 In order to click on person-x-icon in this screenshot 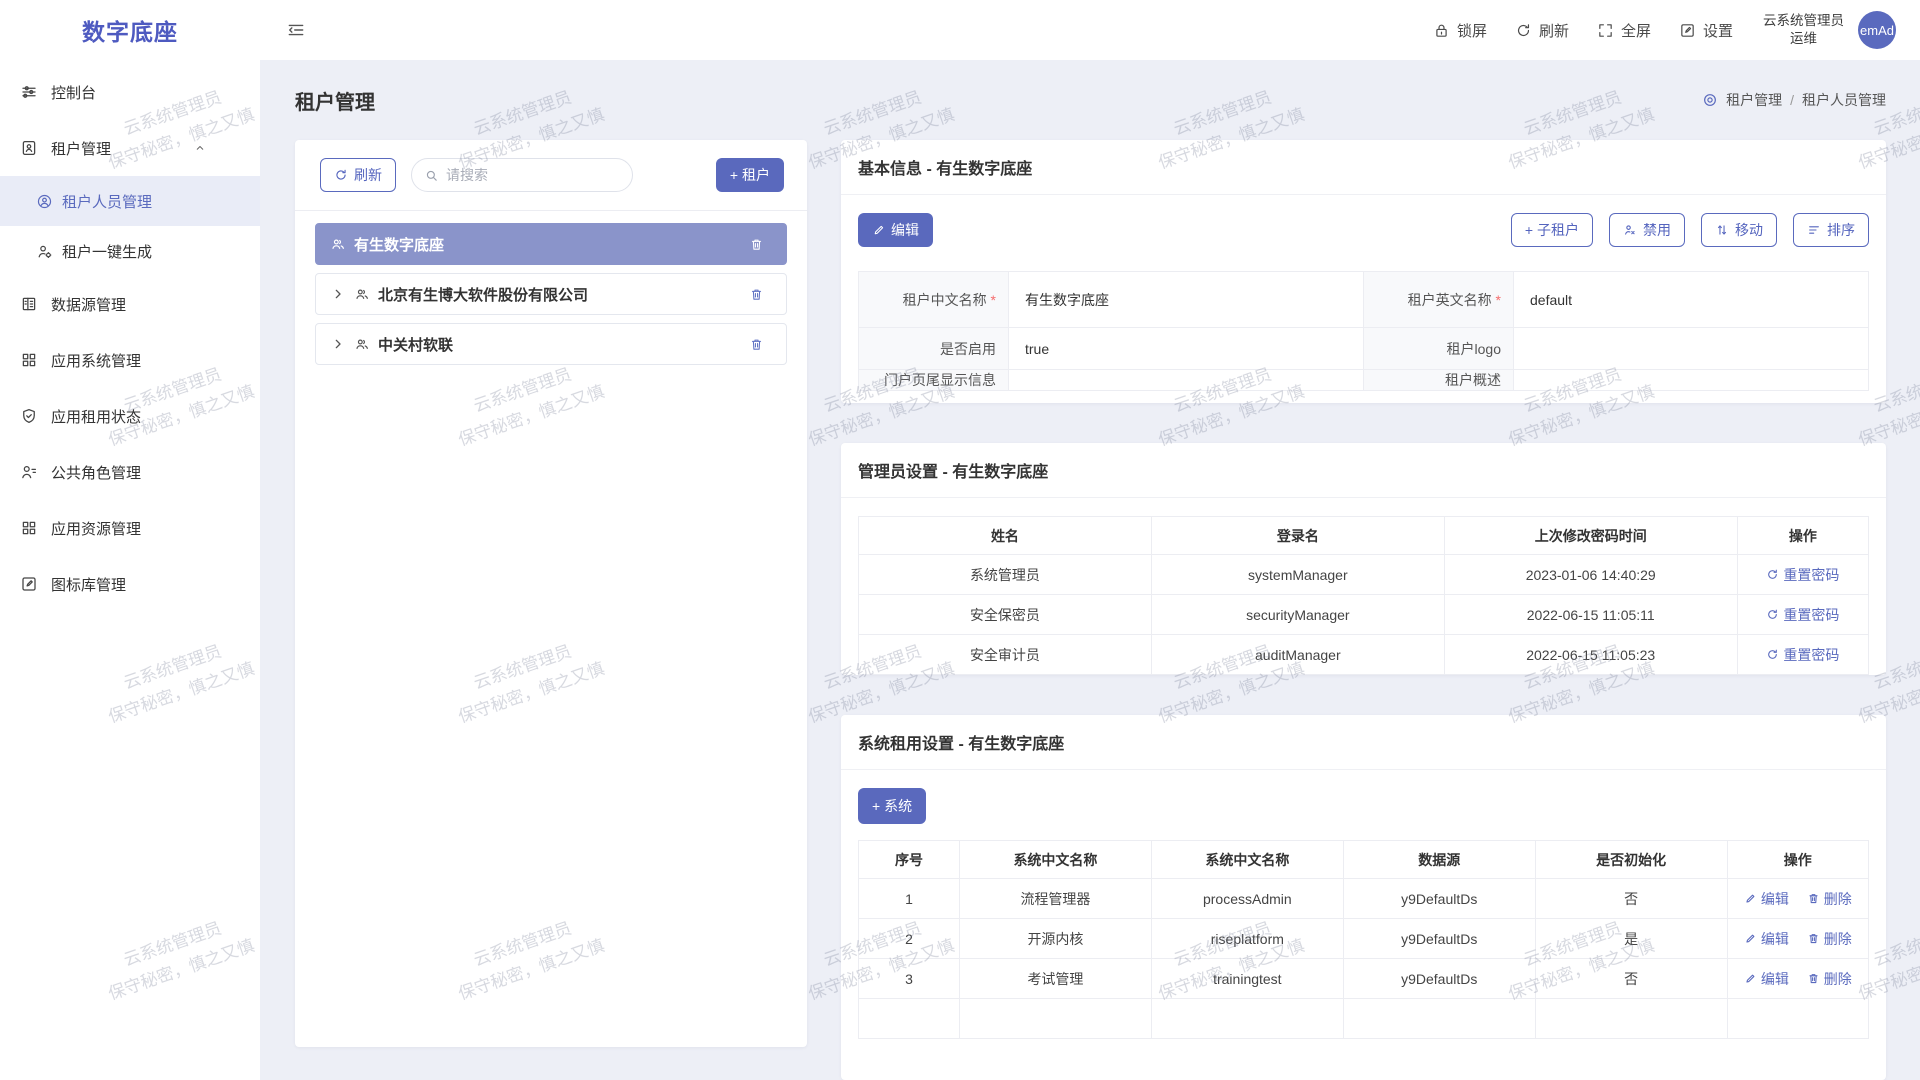, I will do `click(1630, 230)`.